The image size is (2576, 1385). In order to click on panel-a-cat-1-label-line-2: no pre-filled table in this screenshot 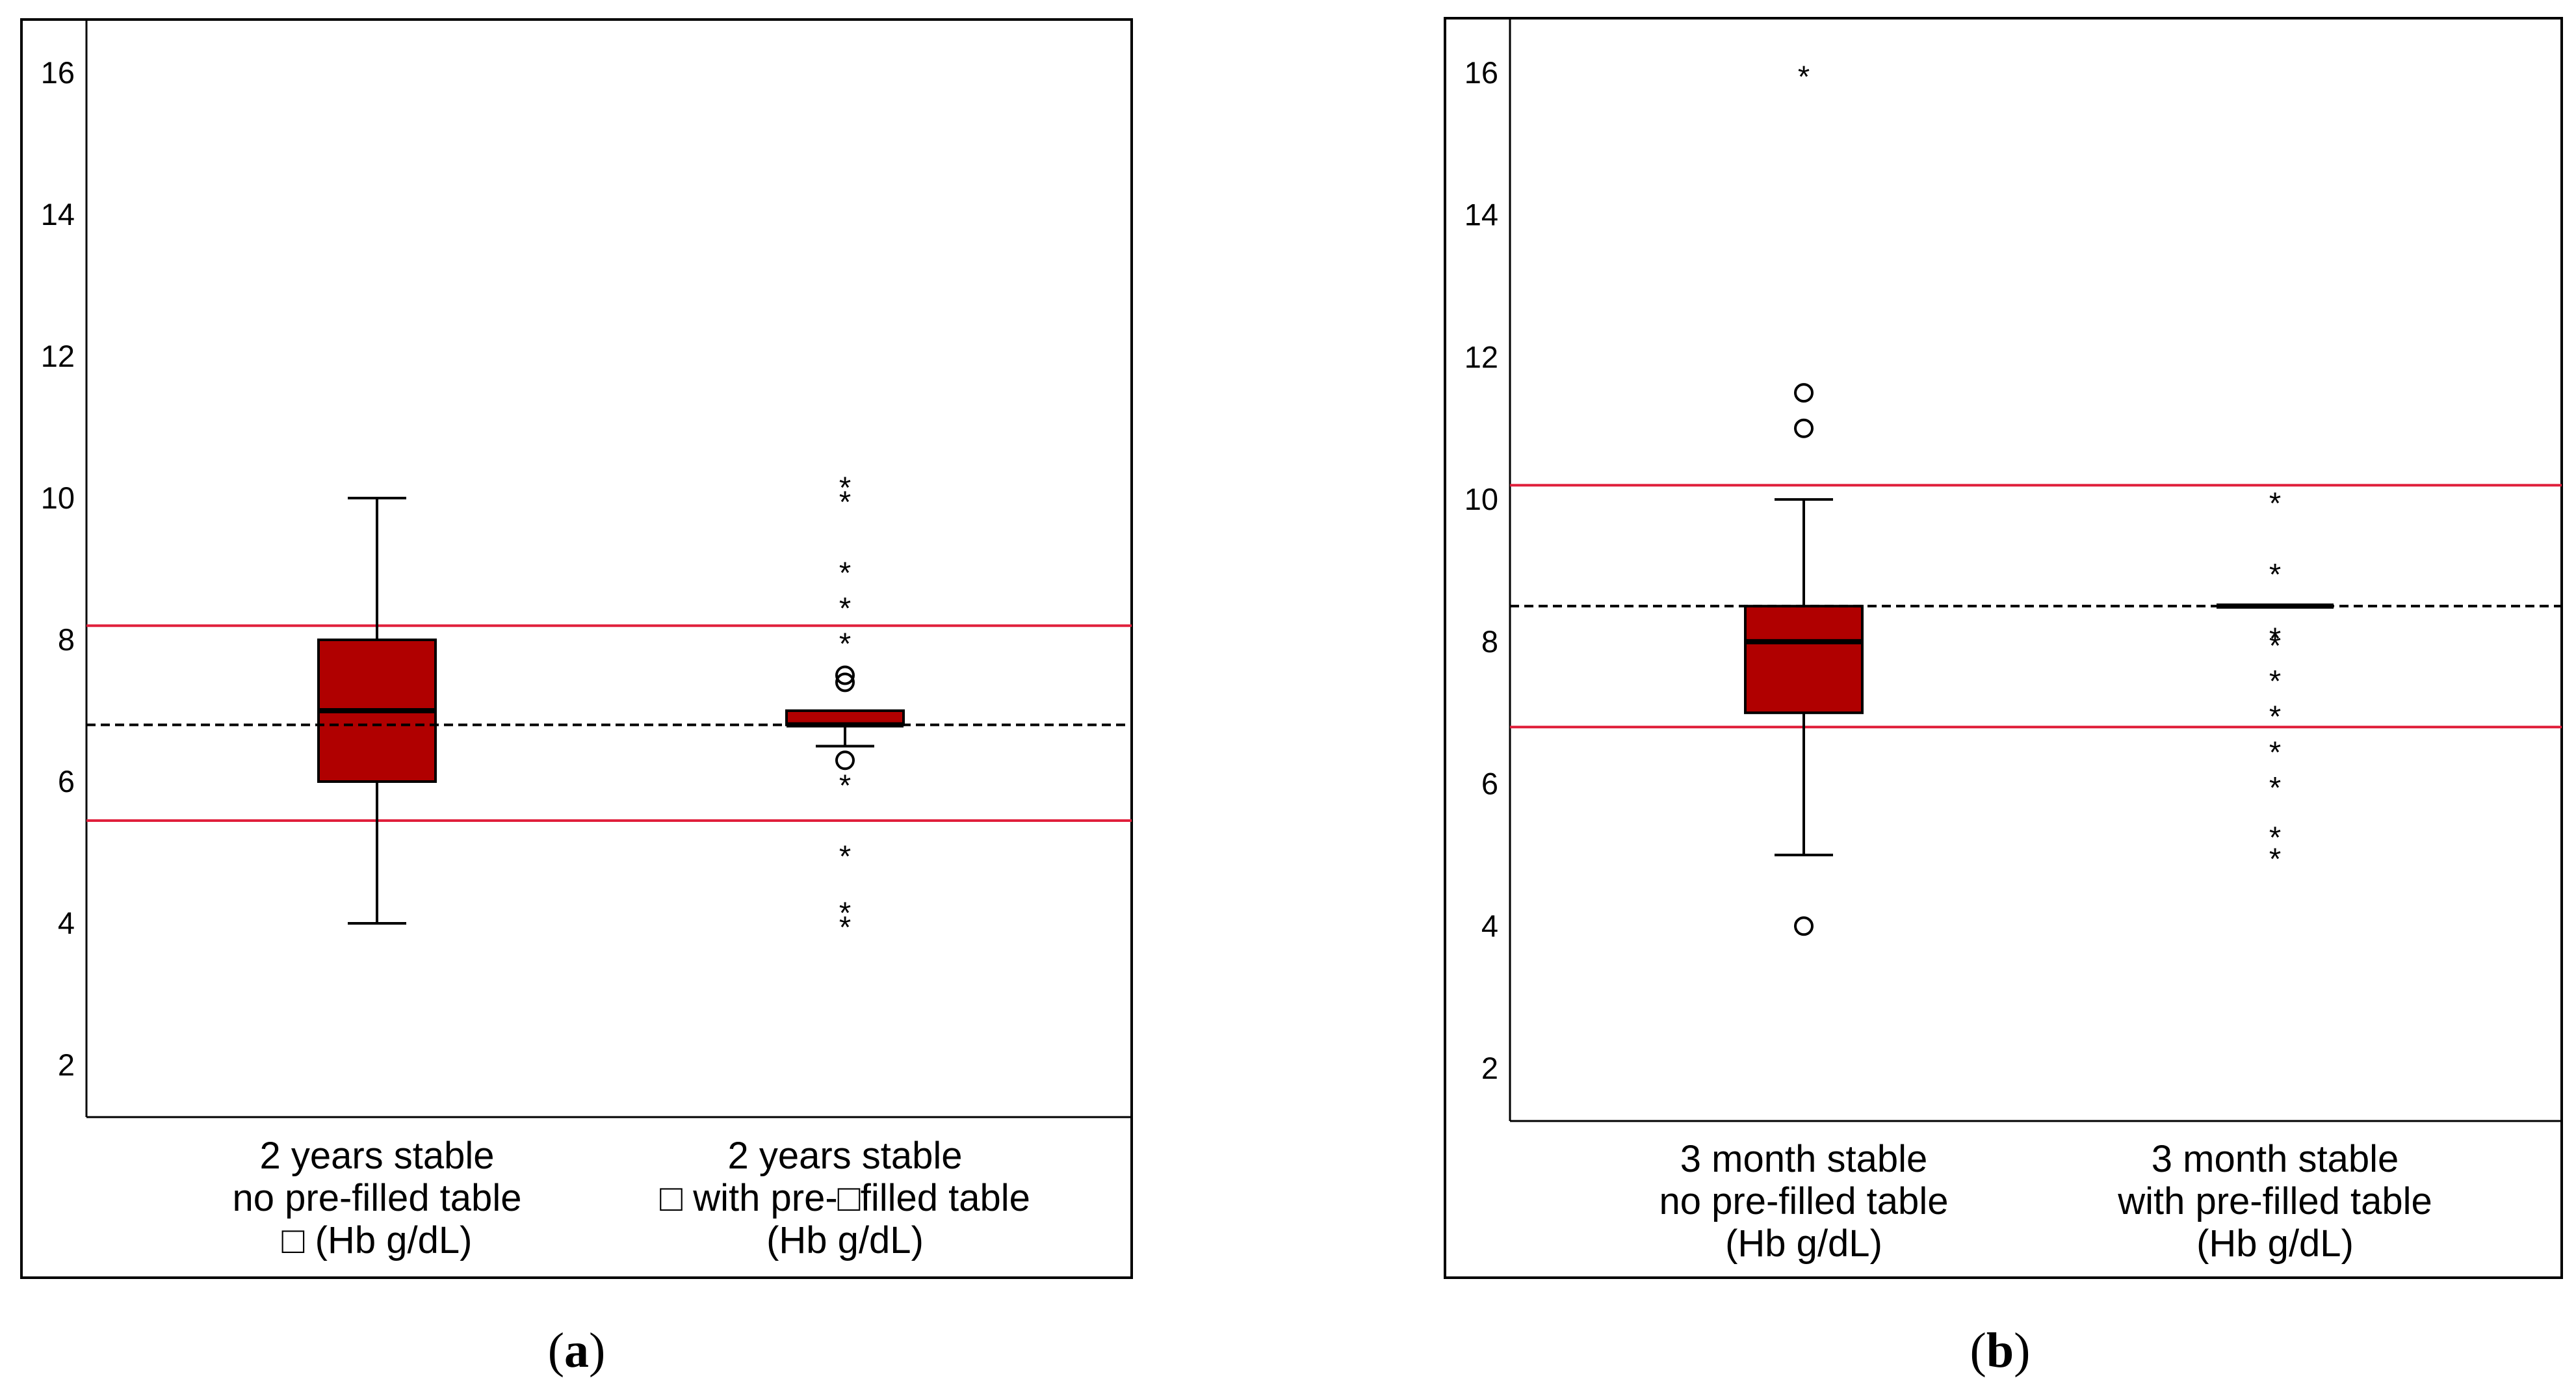, I will do `click(377, 1198)`.